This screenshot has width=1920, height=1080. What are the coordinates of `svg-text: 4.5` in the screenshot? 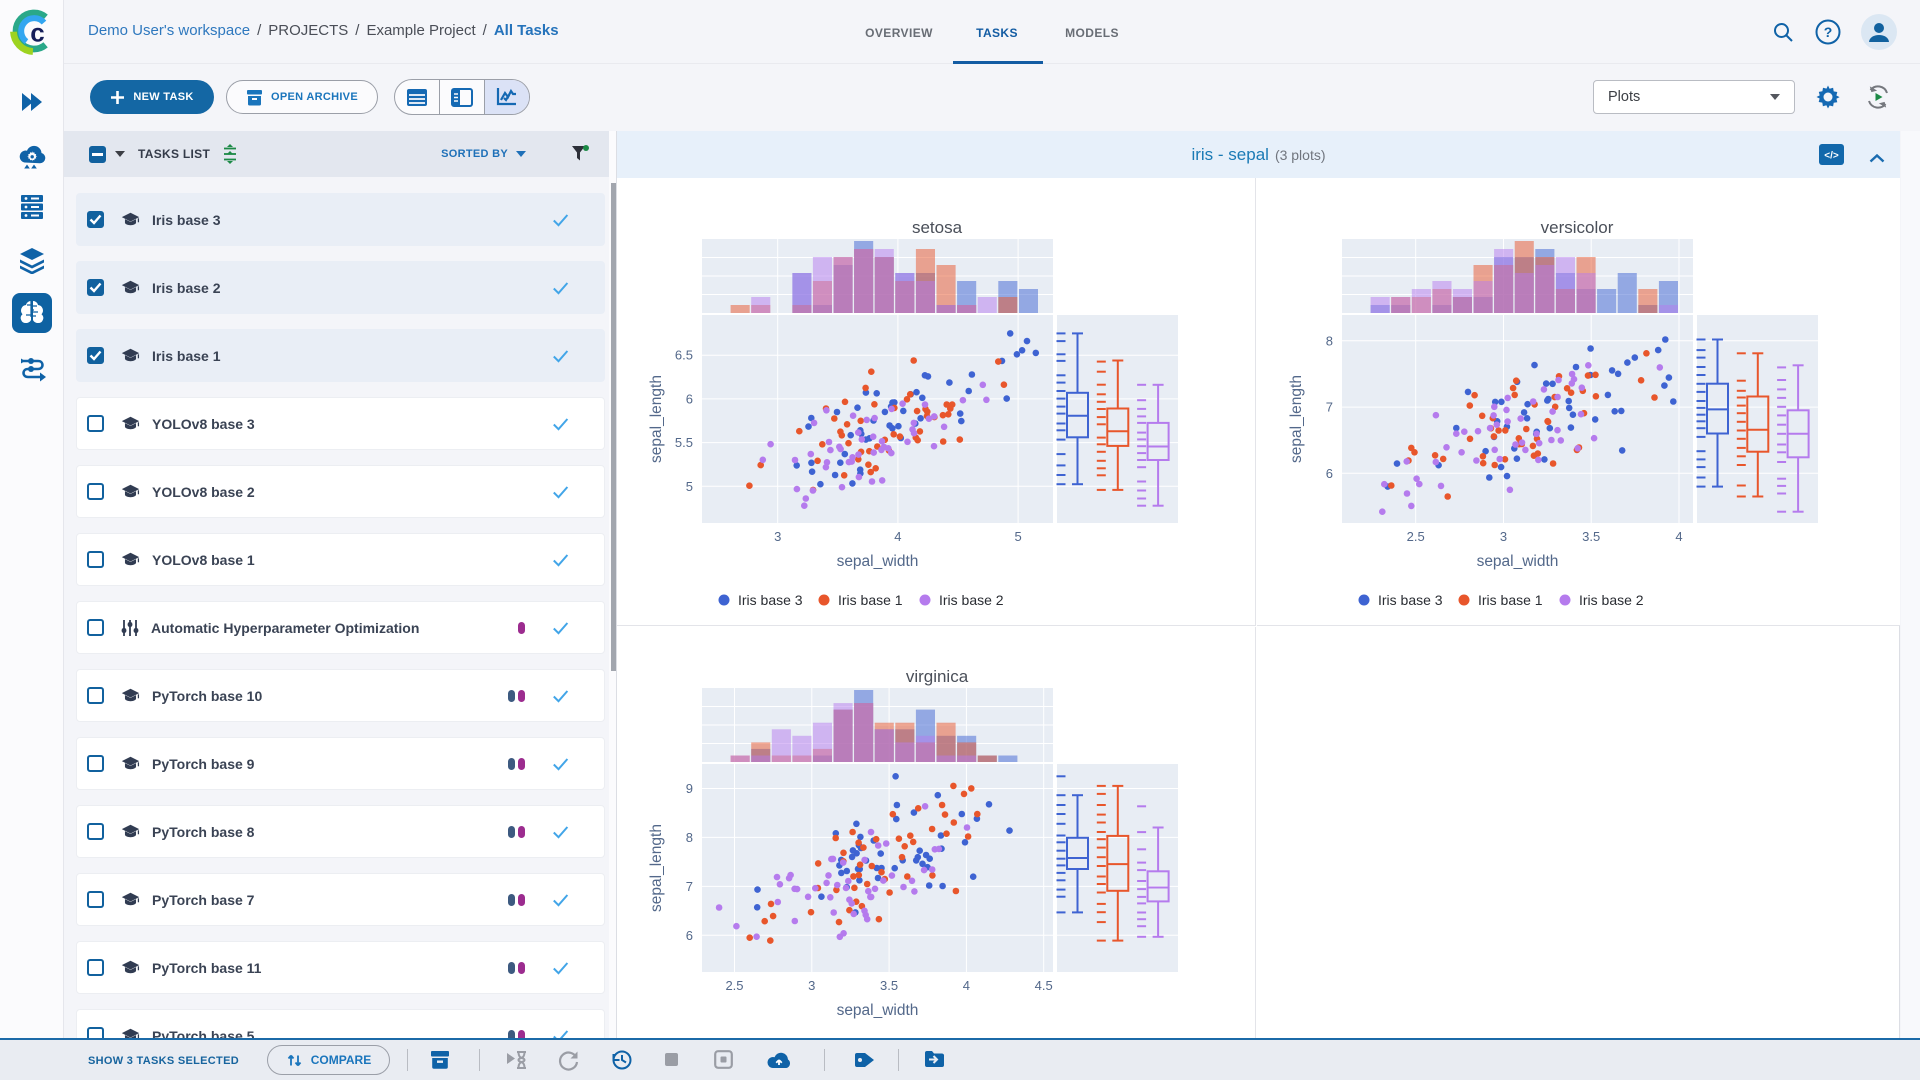 It's located at (1044, 985).